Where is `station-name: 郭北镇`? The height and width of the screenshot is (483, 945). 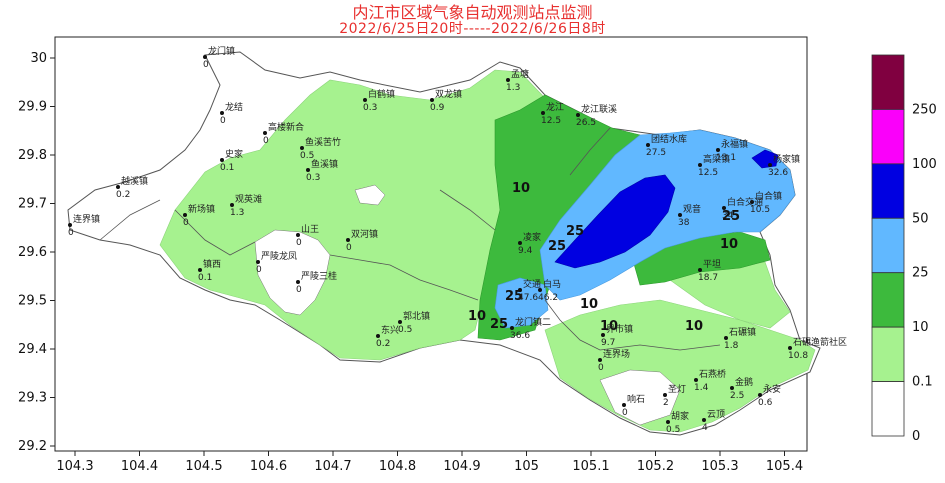 station-name: 郭北镇 is located at coordinates (416, 316).